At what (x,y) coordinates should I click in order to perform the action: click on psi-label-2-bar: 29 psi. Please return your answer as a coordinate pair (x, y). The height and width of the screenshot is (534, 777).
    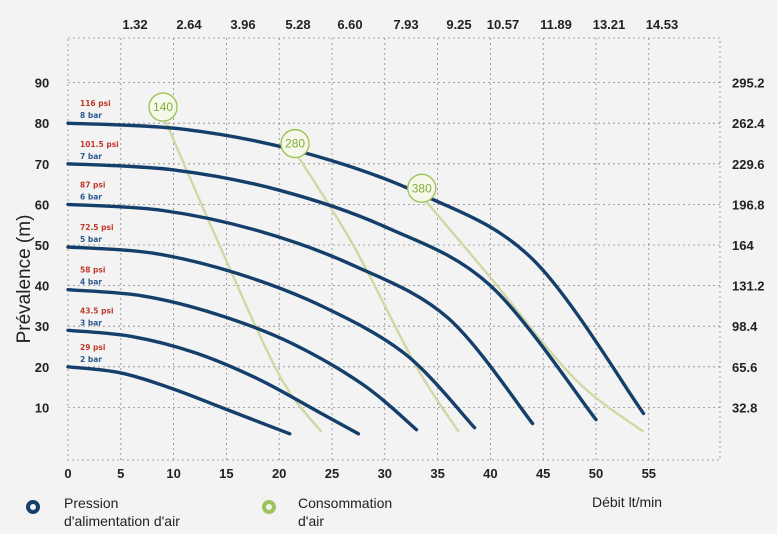
    Looking at the image, I should click on (92, 347).